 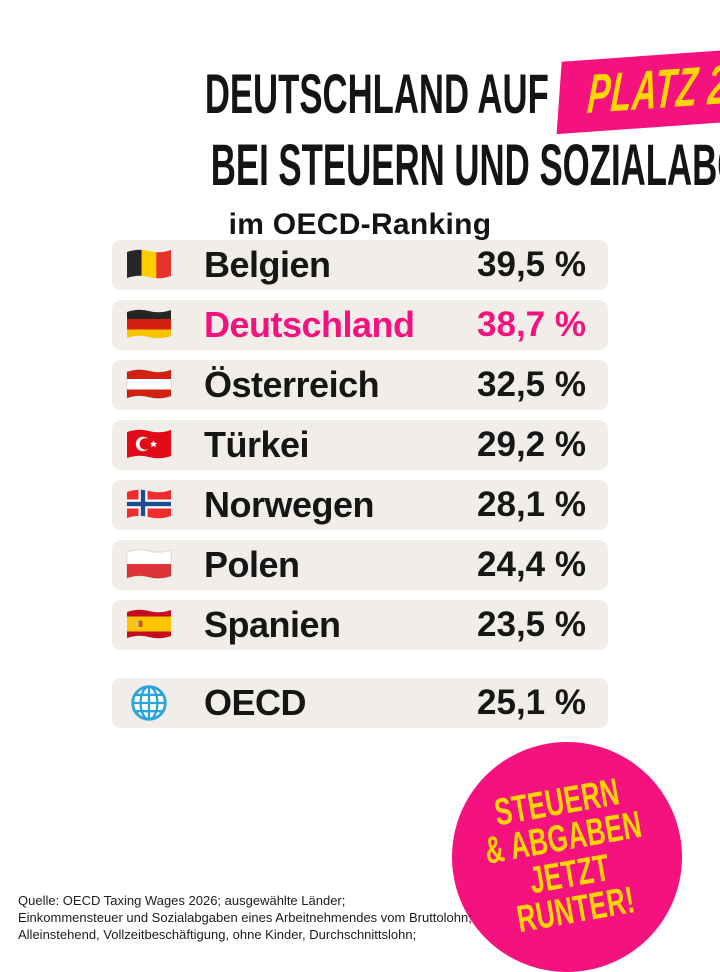 I want to click on ranking-row-tuerkei: Türkei 29,2 %, so click(x=360, y=445).